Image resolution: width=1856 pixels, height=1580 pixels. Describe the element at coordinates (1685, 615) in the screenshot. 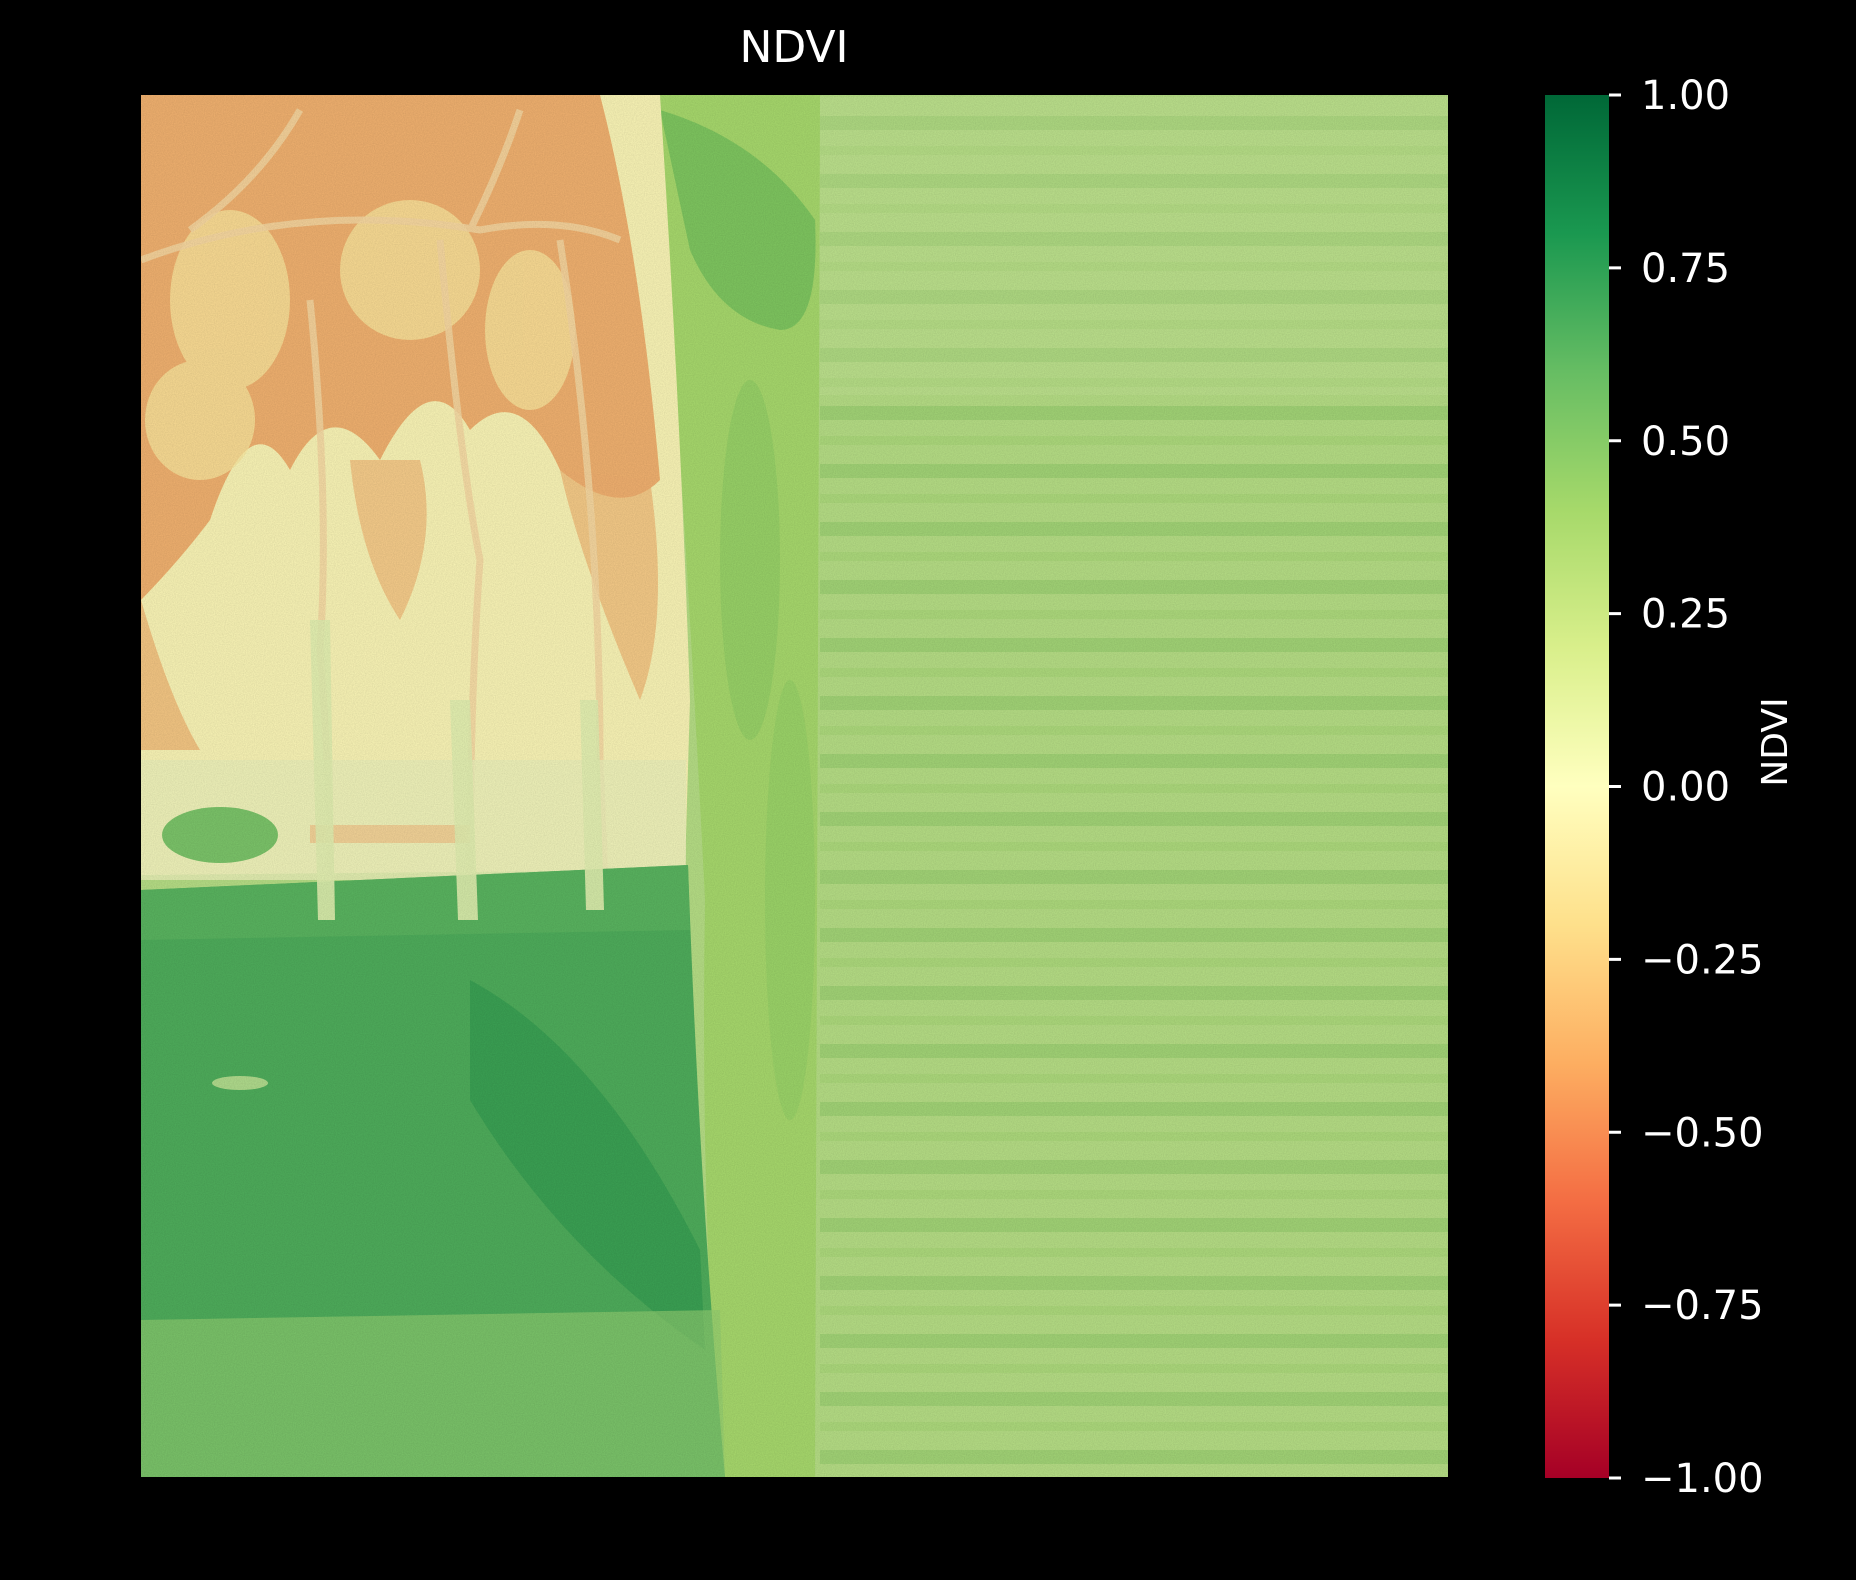

I see `colorbar-tick-label: 0.25` at that location.